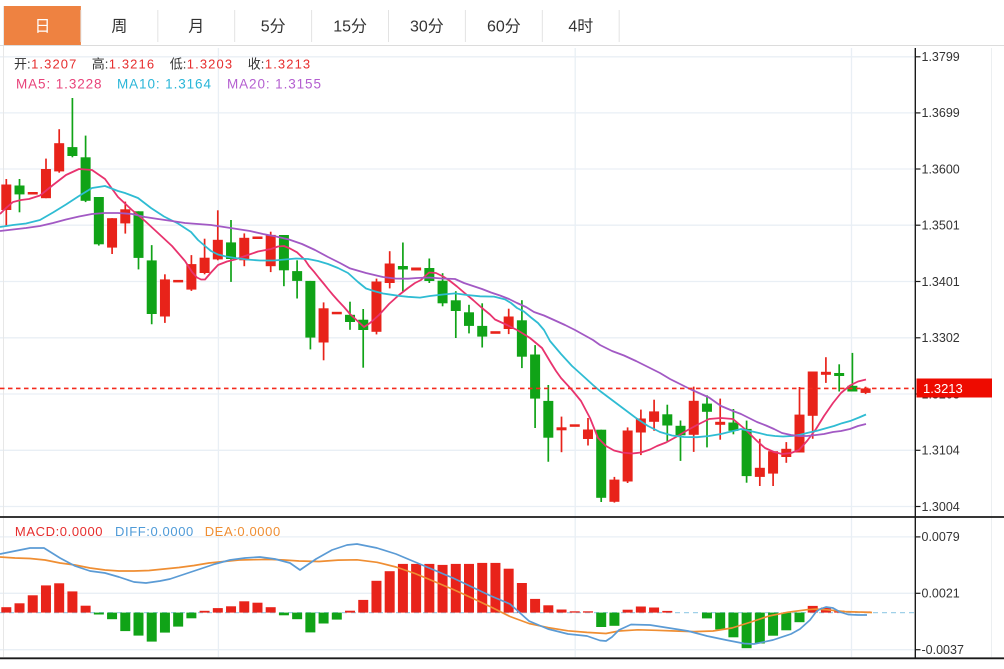 Image resolution: width=1004 pixels, height=669 pixels. I want to click on svg-text: 1.3207, so click(54, 64).